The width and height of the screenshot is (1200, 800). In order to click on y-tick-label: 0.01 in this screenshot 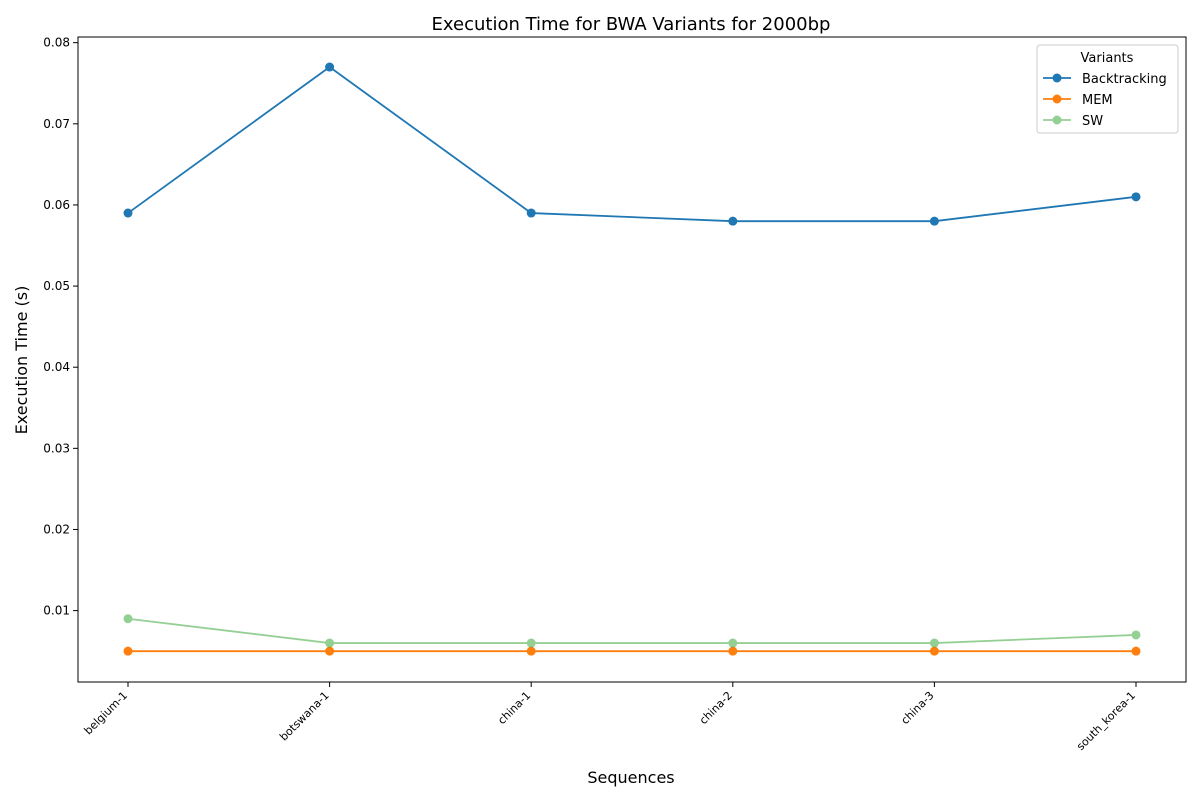, I will do `click(56, 611)`.